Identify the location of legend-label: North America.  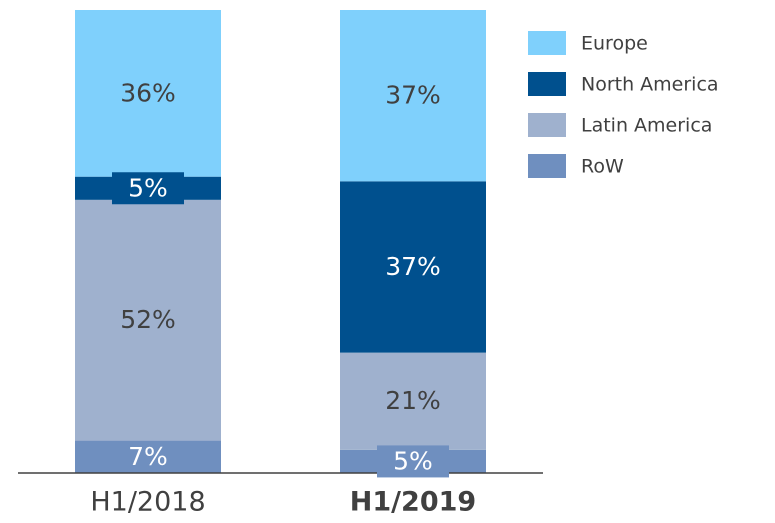
(650, 85).